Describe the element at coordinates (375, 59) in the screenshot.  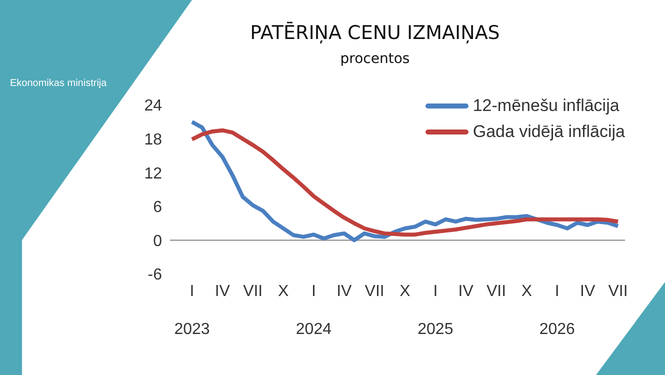
I see `chart-subtitle: procentos` at that location.